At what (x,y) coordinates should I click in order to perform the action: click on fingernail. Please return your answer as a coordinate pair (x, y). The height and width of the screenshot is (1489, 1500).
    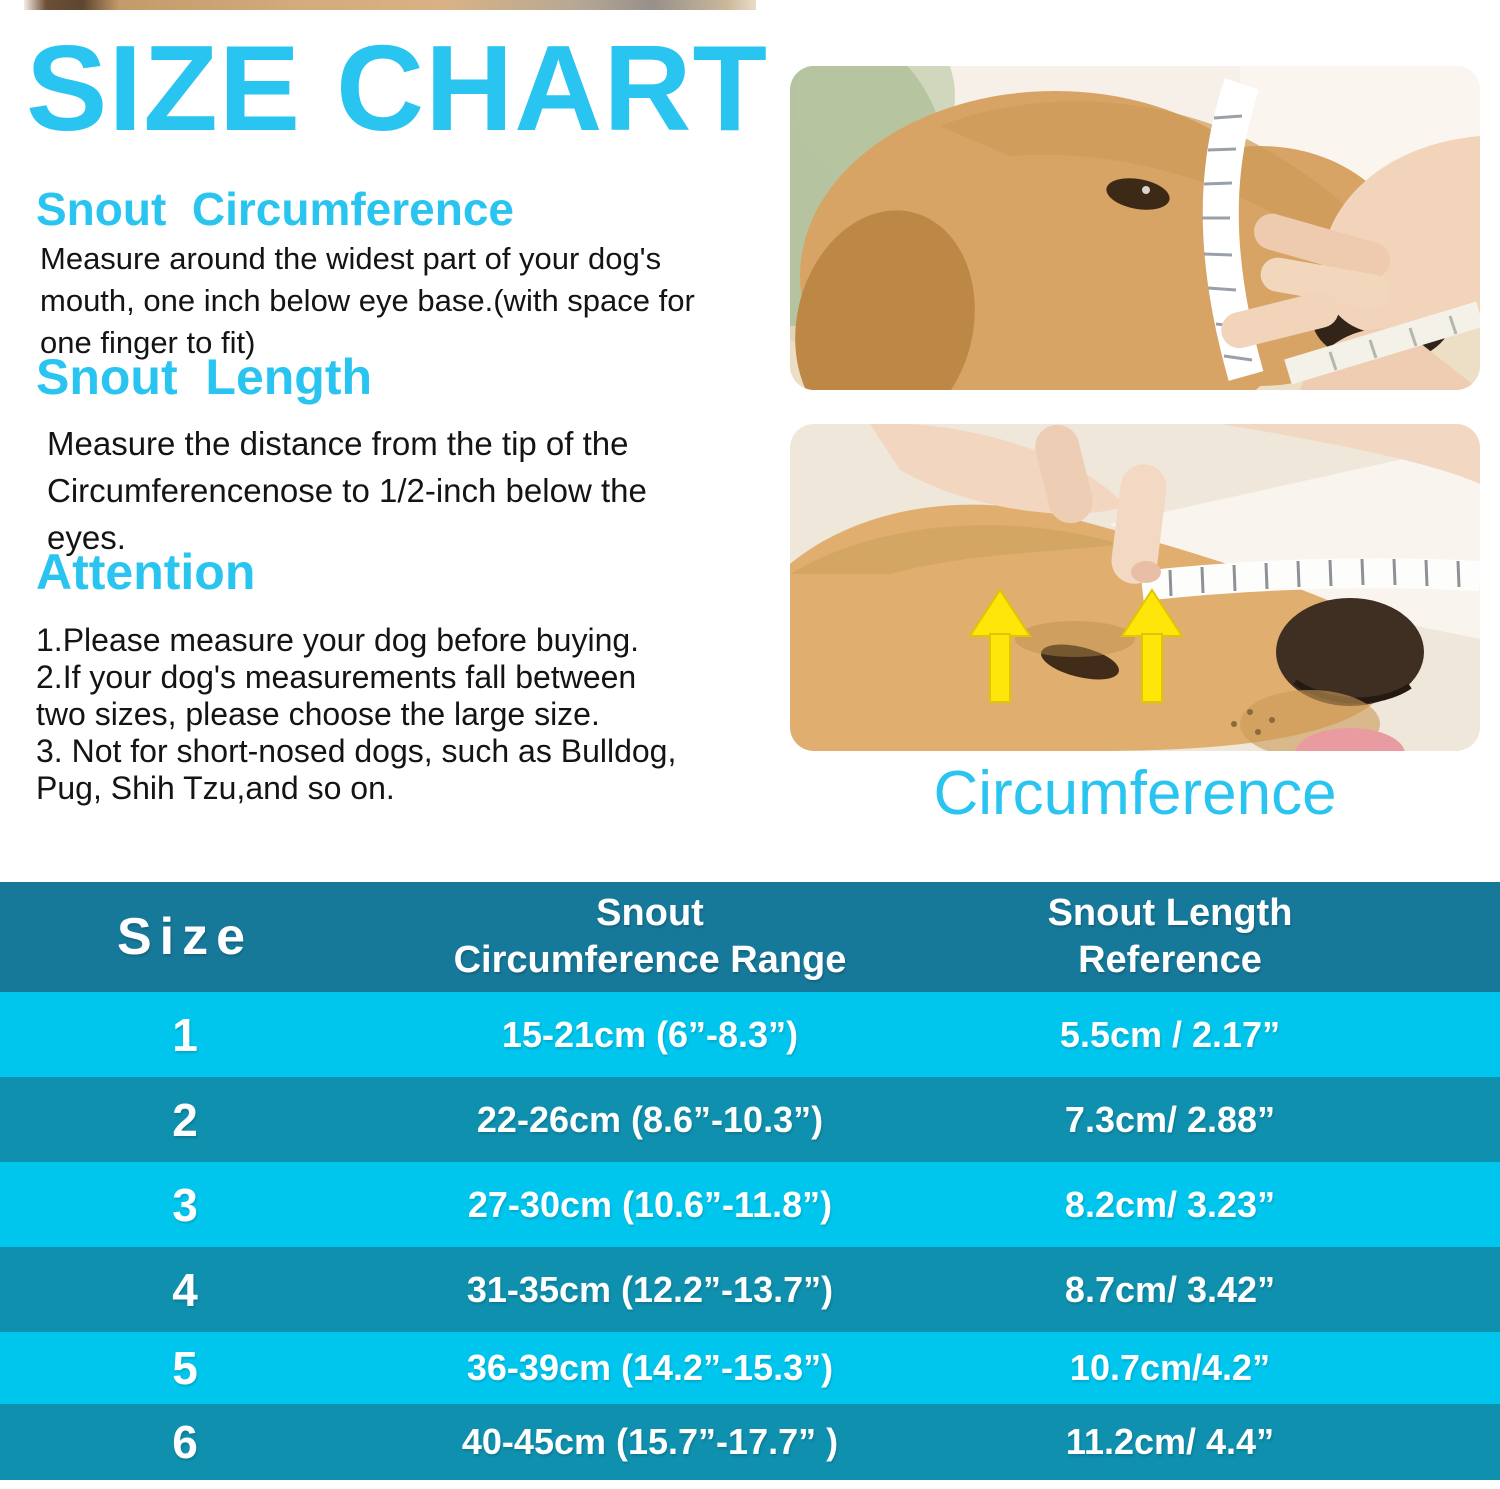
    Looking at the image, I should click on (1146, 572).